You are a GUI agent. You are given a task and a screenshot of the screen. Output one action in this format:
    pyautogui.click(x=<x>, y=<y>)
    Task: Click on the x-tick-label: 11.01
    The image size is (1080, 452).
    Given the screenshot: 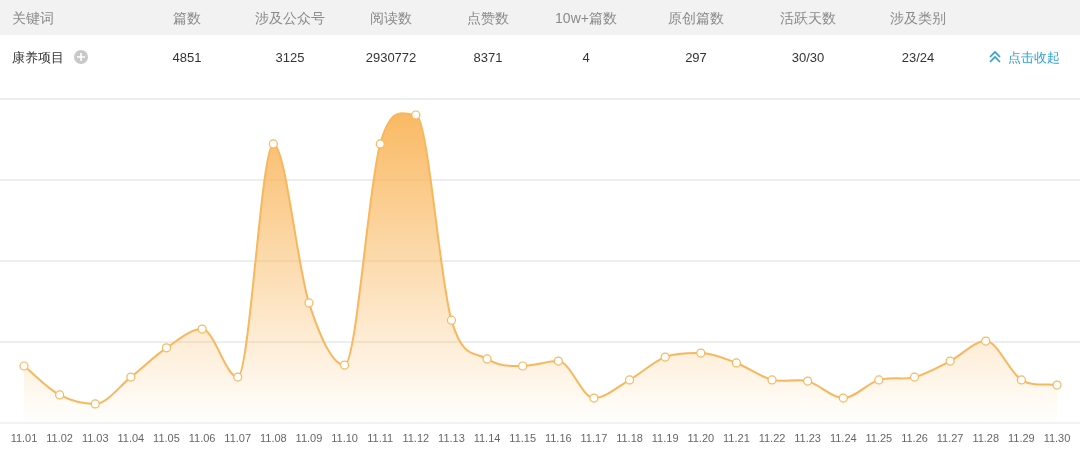 What is the action you would take?
    pyautogui.click(x=24, y=438)
    